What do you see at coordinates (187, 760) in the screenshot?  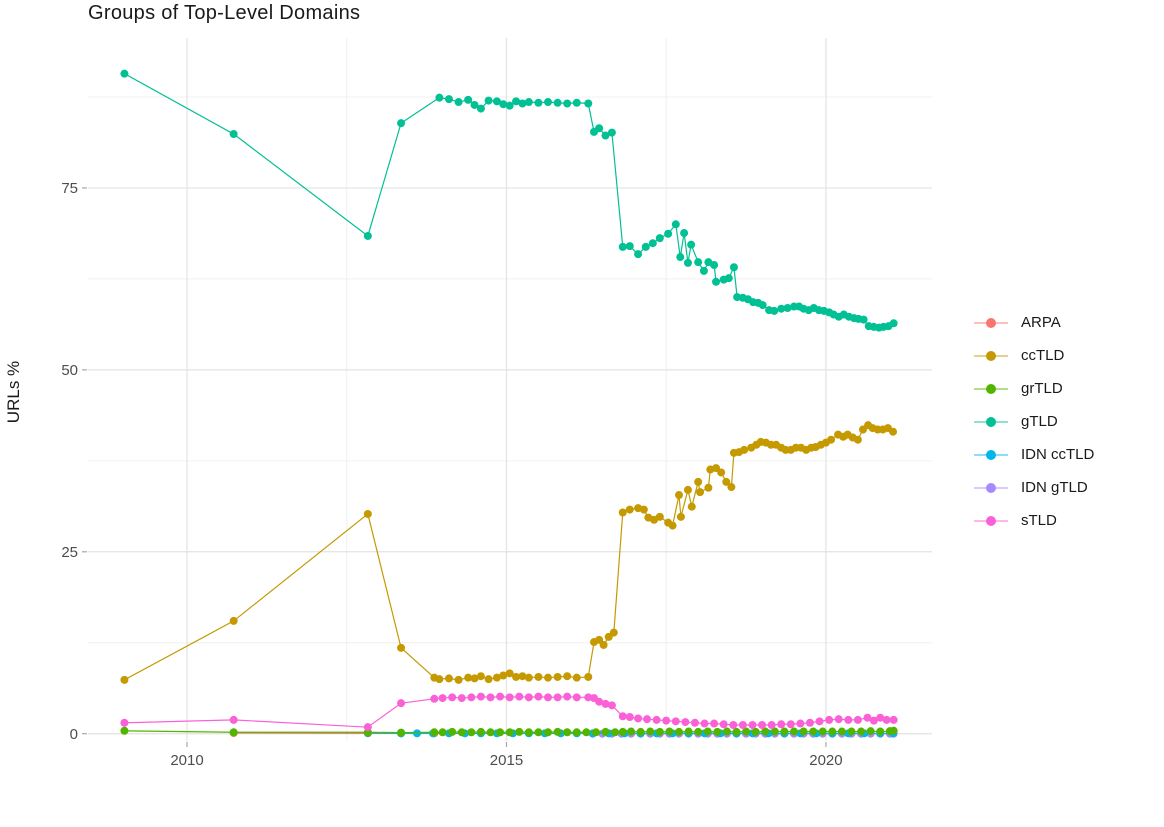 I see `x-tick-label: 2010` at bounding box center [187, 760].